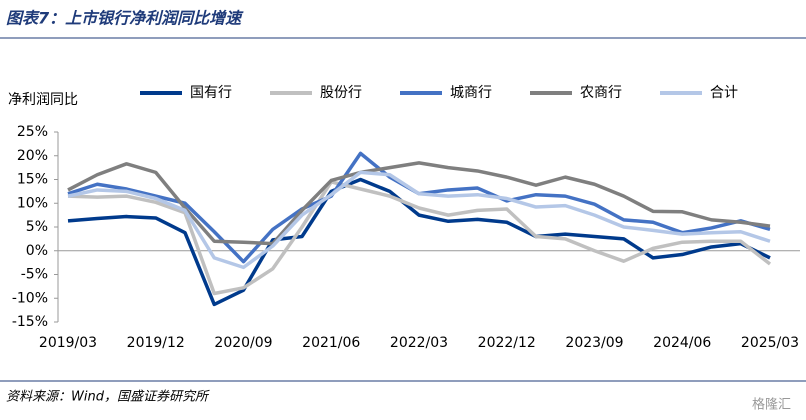  Describe the element at coordinates (601, 93) in the screenshot. I see `legend-label: 农商行` at that location.